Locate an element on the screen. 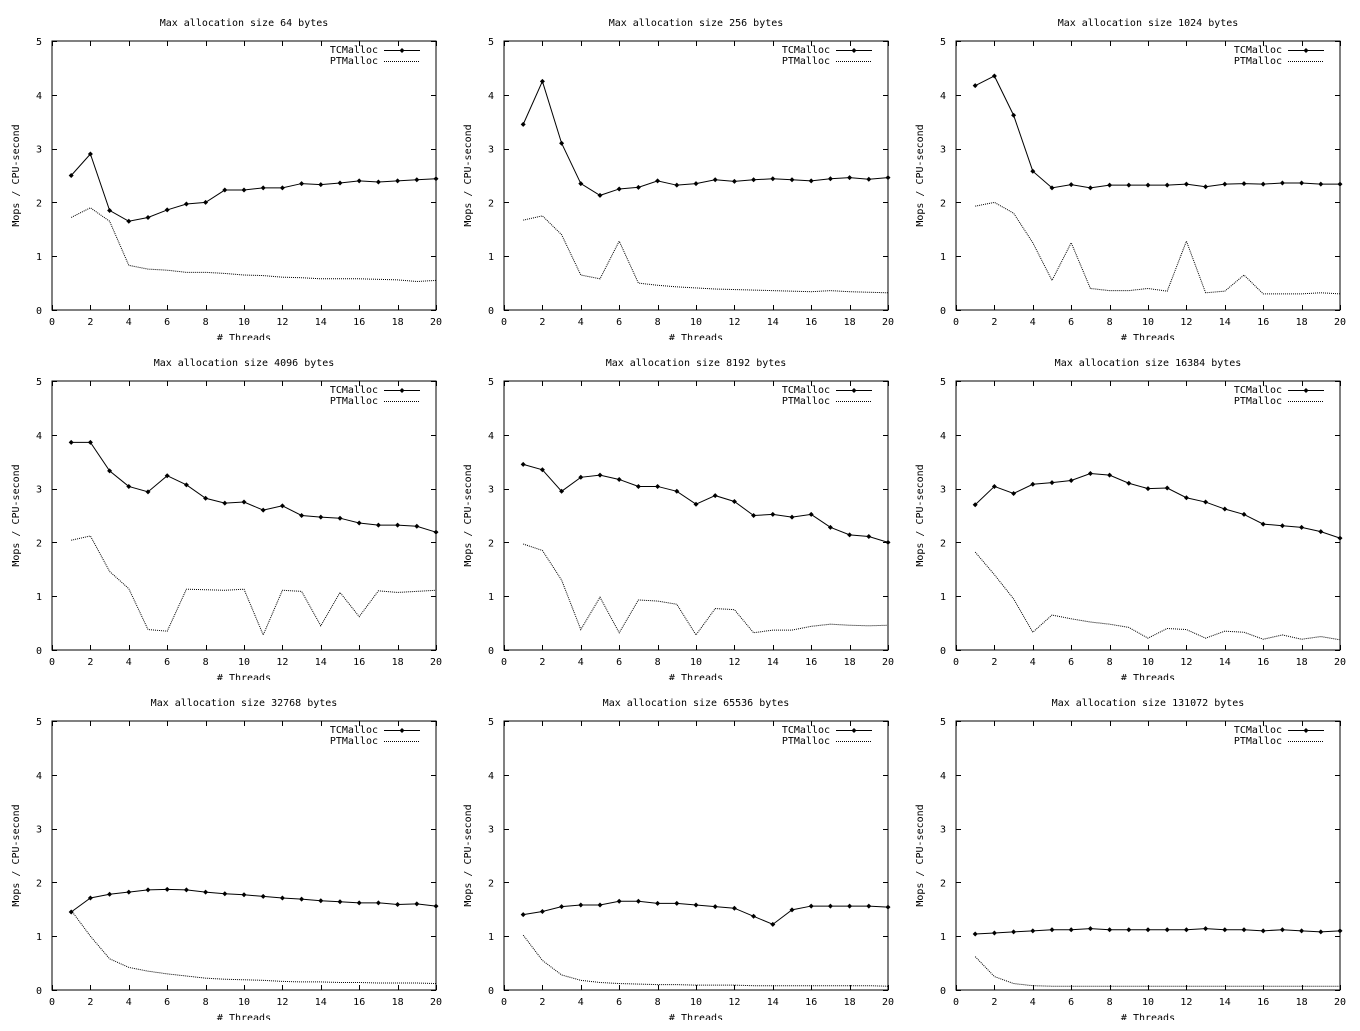  chart-title: Max allocation size 256 bytes is located at coordinates (696, 23).